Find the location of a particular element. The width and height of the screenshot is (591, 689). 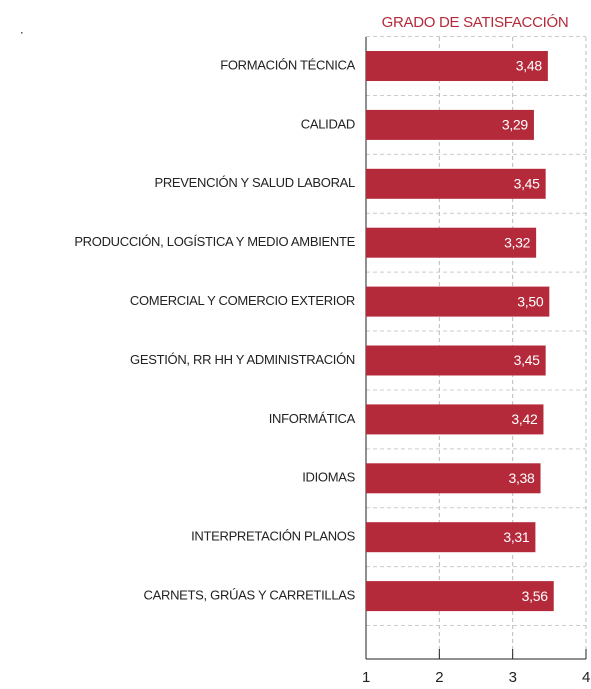

category-label: INTERPRETACIÓN PLANOS is located at coordinates (273, 536).